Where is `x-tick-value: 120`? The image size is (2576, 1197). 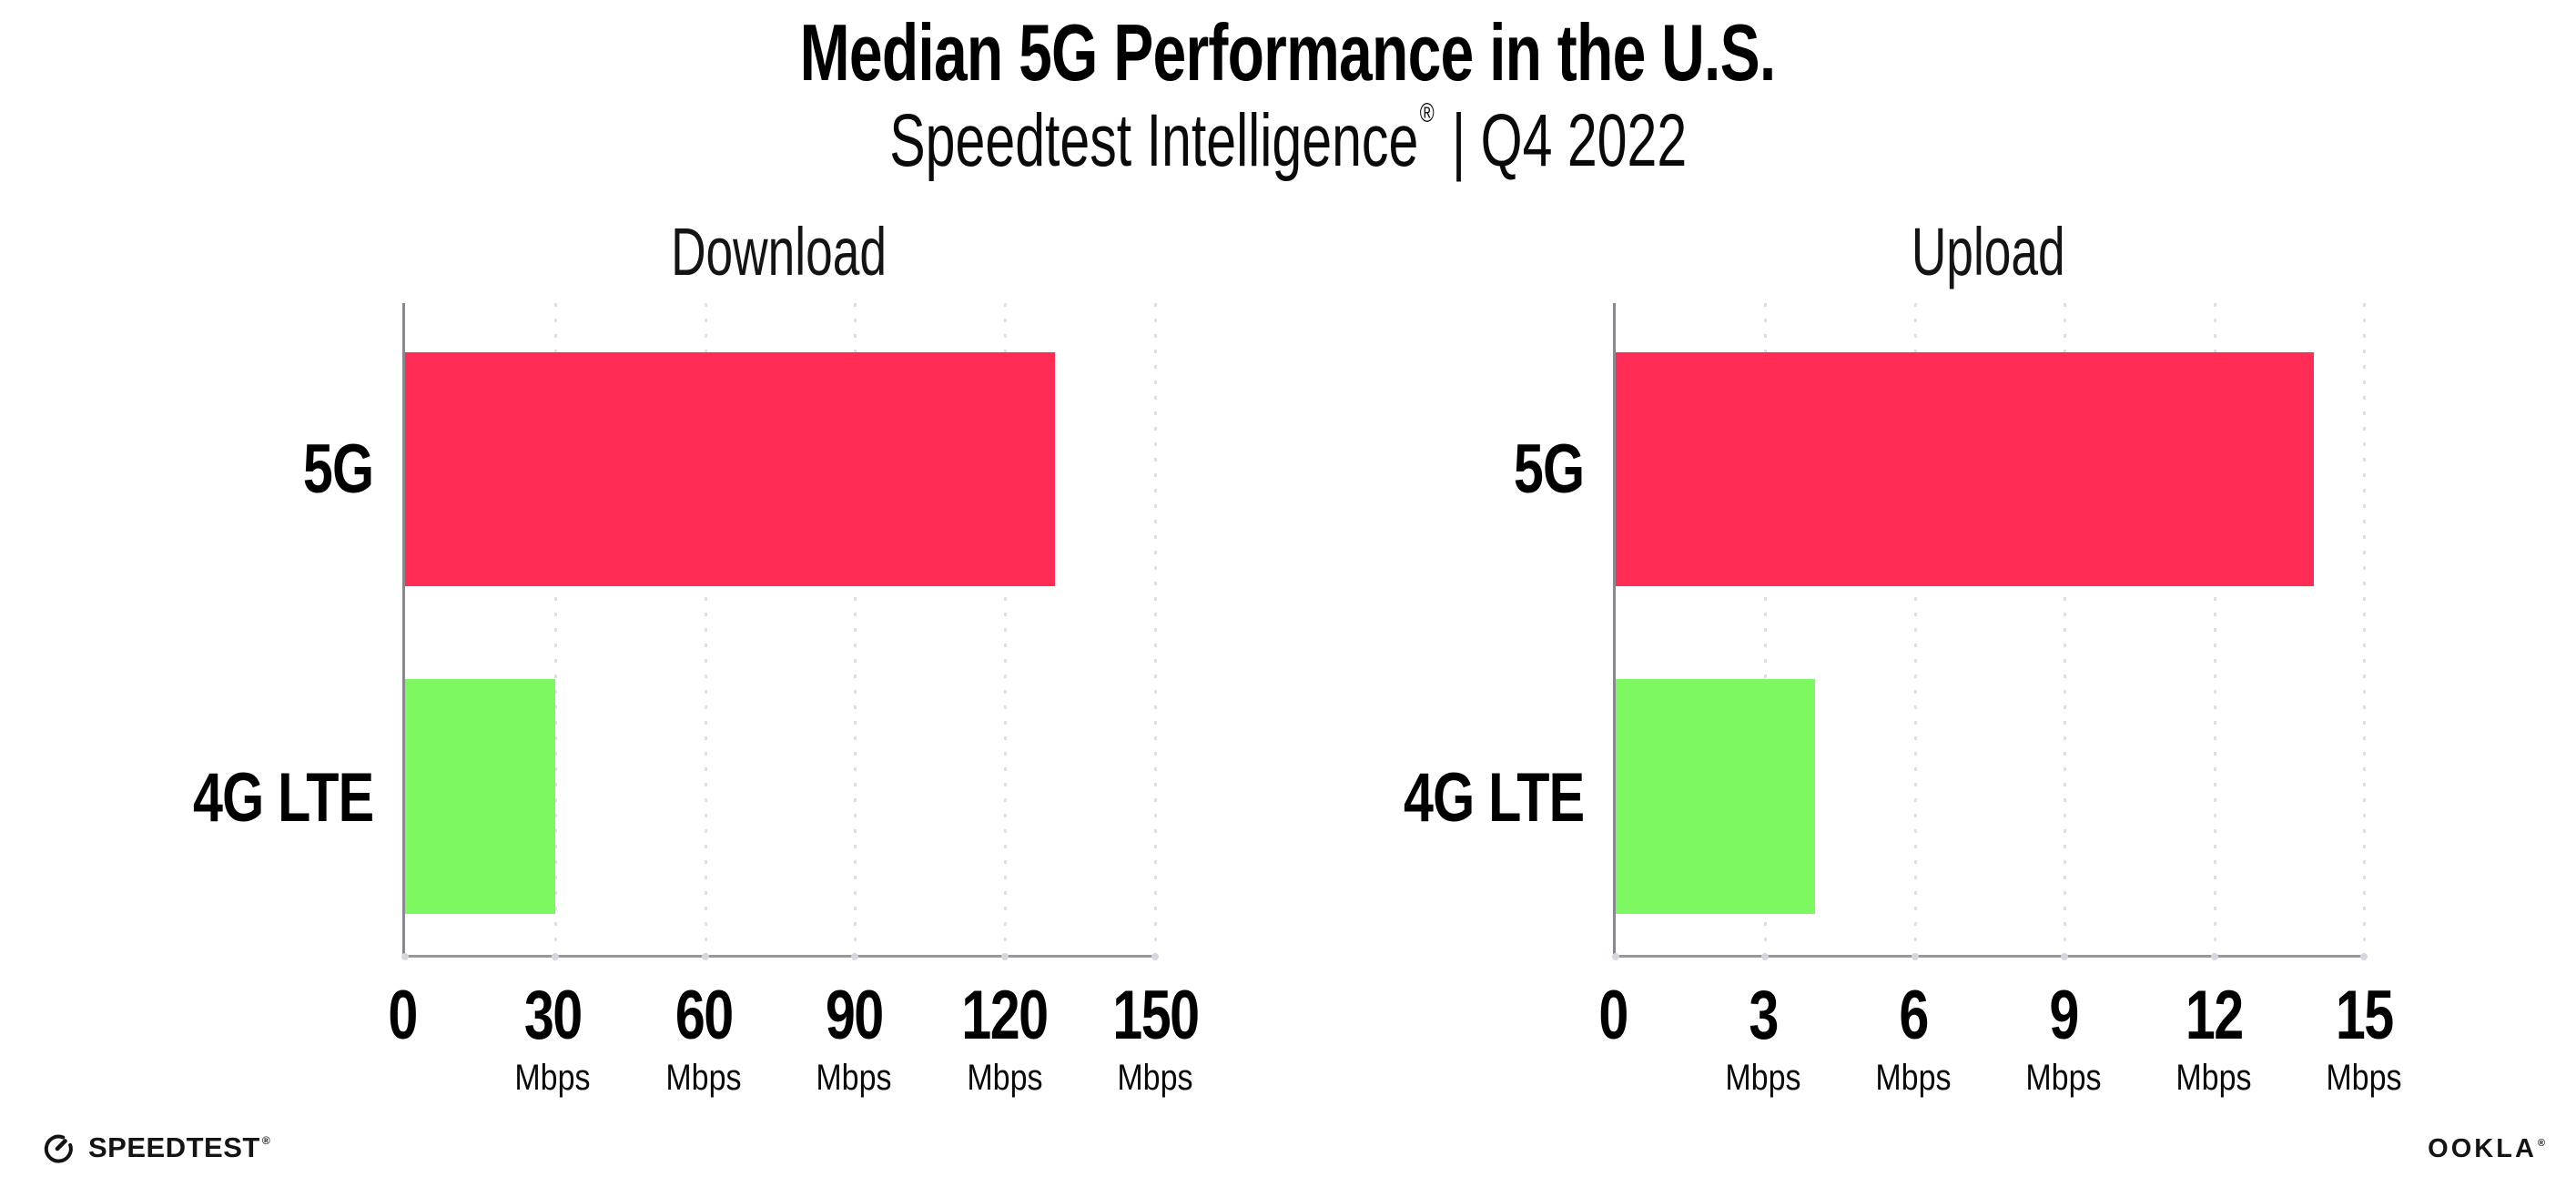 x-tick-value: 120 is located at coordinates (1005, 1015).